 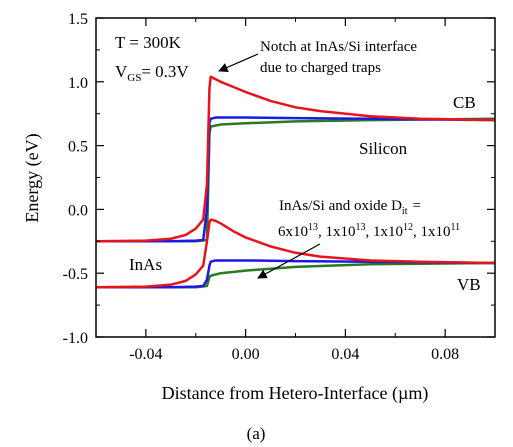 What do you see at coordinates (345, 354) in the screenshot?
I see `x-tick-label: 0.04` at bounding box center [345, 354].